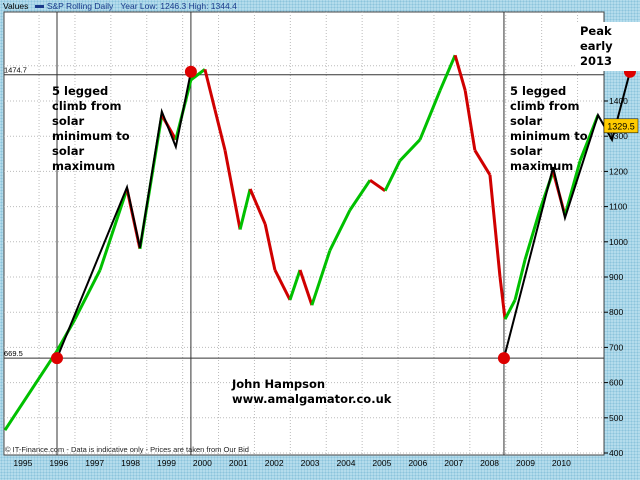  I want to click on level-label: 669.5, so click(13, 353).